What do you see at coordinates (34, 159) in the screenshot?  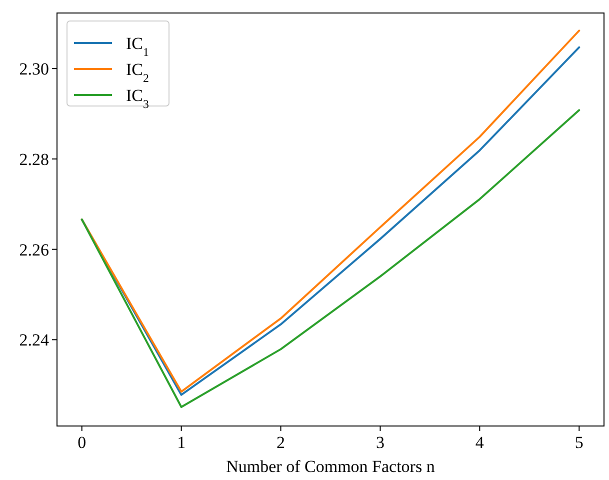 I see `y-tick-label: 2.28` at bounding box center [34, 159].